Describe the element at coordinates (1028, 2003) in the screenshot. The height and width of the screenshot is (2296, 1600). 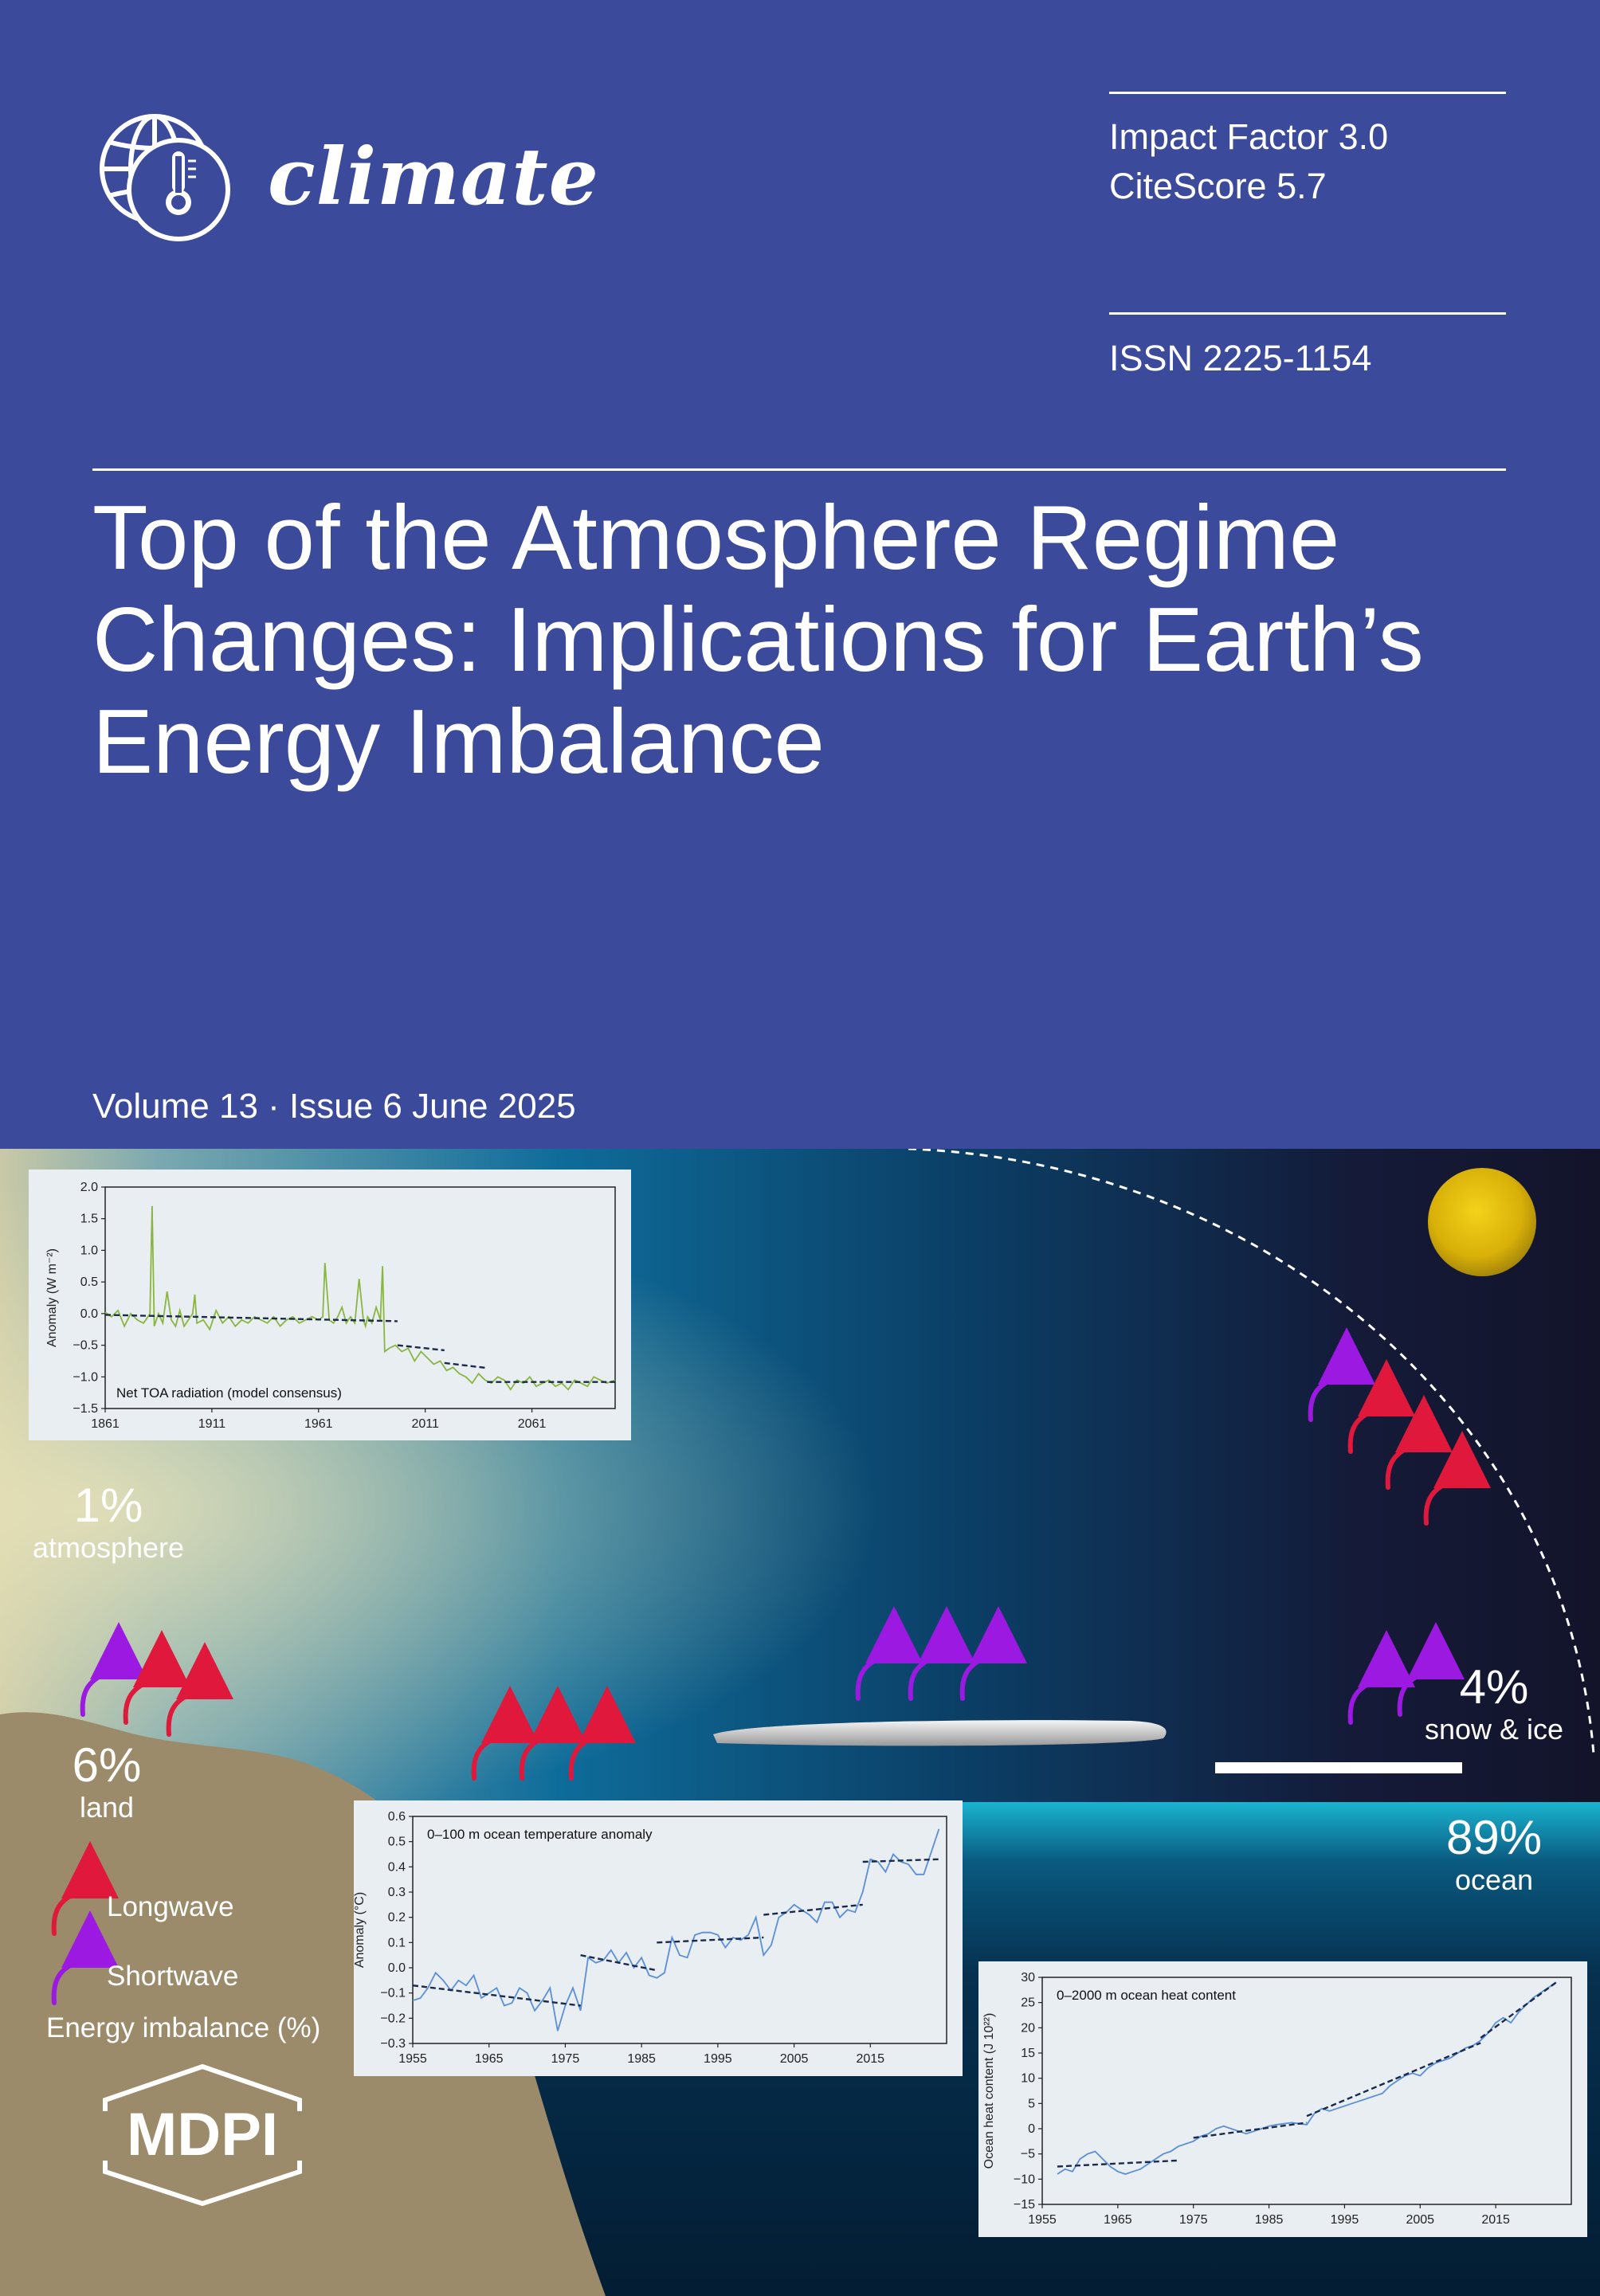
I see `y-tick-label: 25` at that location.